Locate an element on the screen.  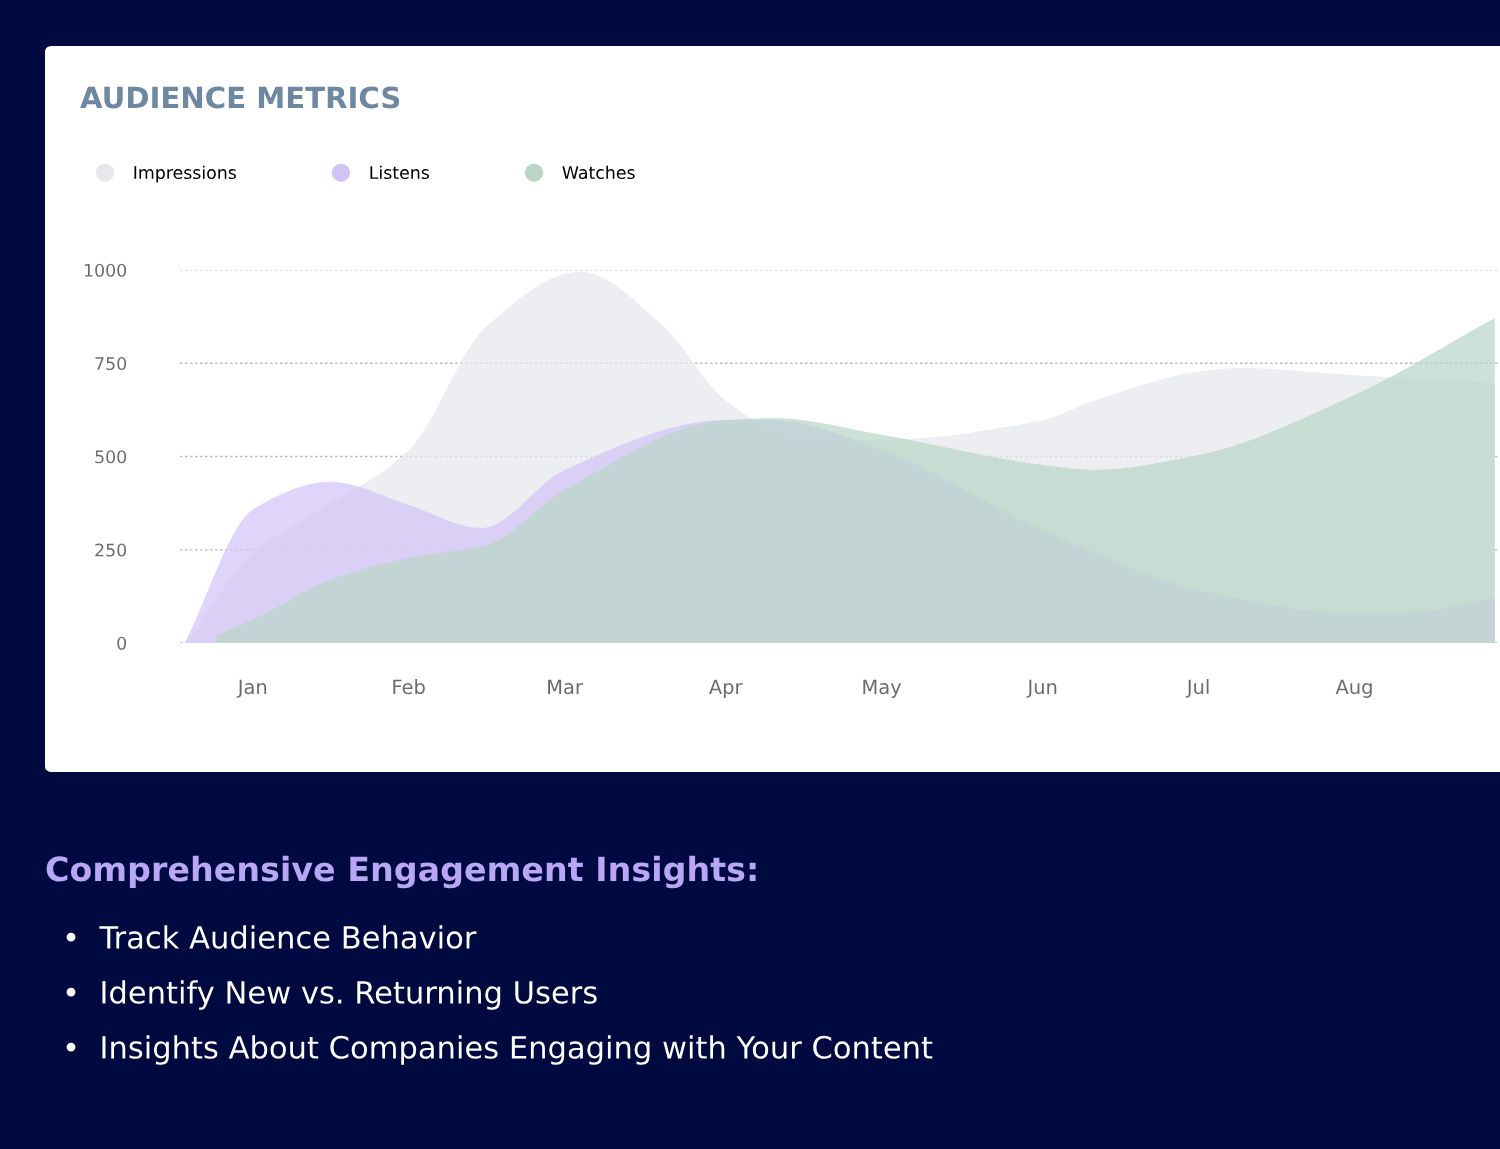
x-tick-label: May is located at coordinates (882, 688).